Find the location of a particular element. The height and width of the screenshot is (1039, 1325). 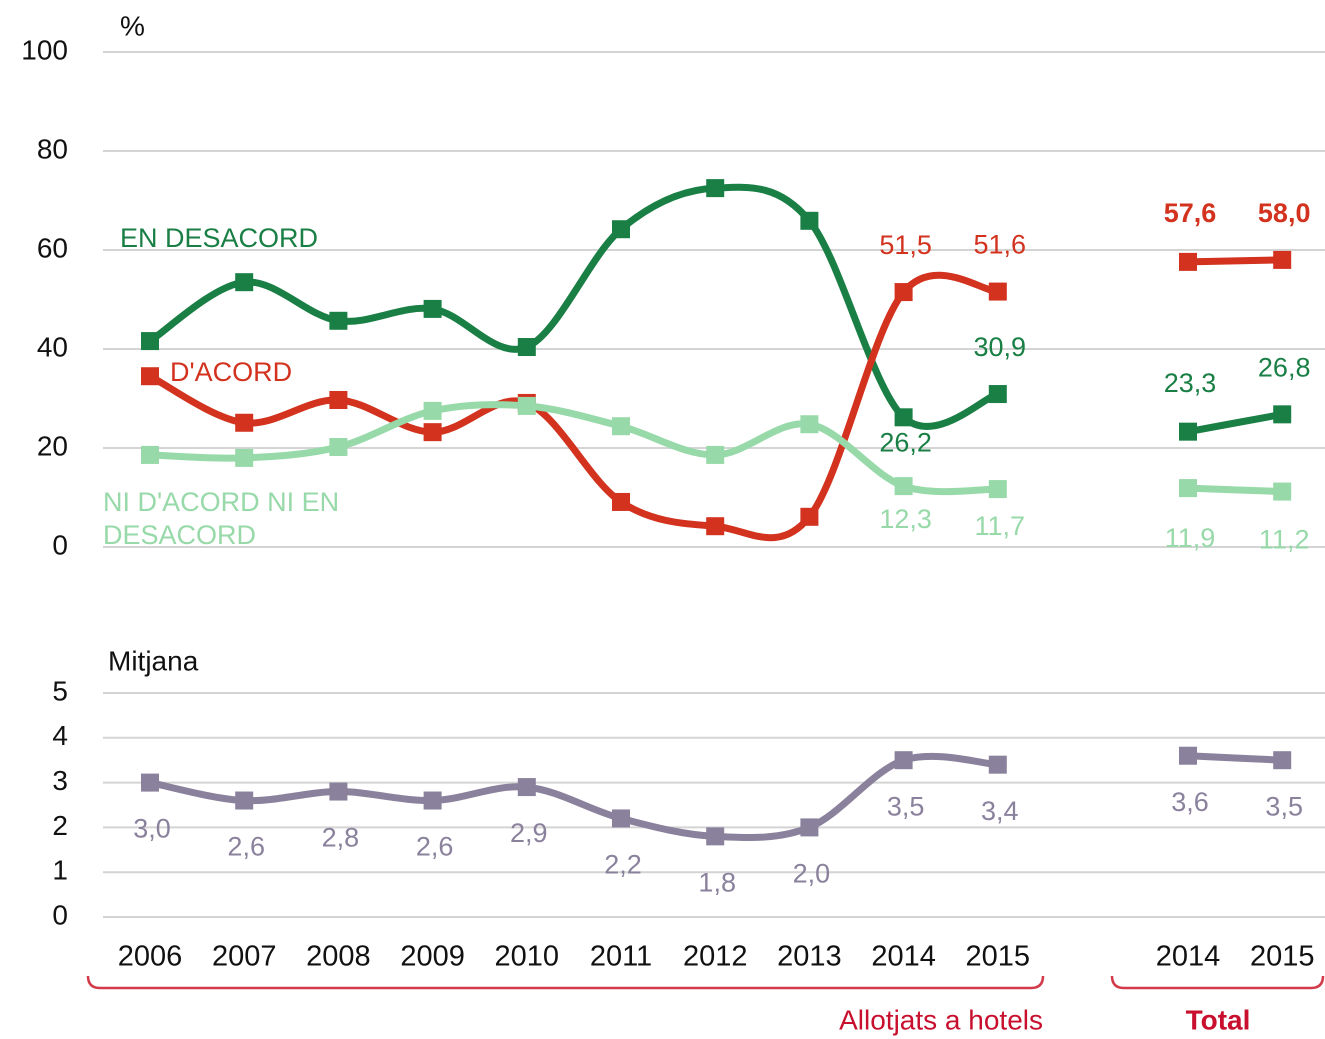

series-label: D'ACORD is located at coordinates (231, 372).